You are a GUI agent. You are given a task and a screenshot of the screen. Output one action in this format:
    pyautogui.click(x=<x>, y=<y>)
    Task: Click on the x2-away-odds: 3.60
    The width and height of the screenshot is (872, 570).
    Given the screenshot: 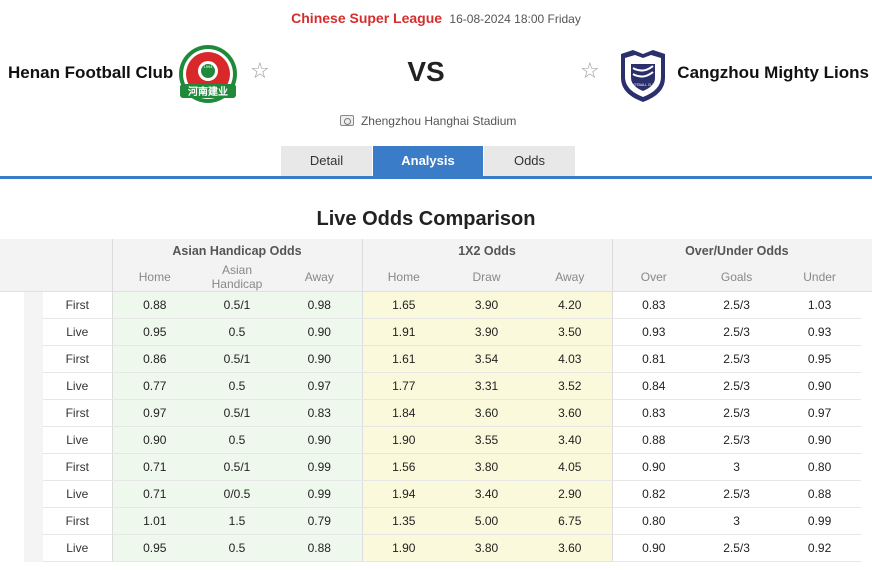 What is the action you would take?
    pyautogui.click(x=570, y=548)
    